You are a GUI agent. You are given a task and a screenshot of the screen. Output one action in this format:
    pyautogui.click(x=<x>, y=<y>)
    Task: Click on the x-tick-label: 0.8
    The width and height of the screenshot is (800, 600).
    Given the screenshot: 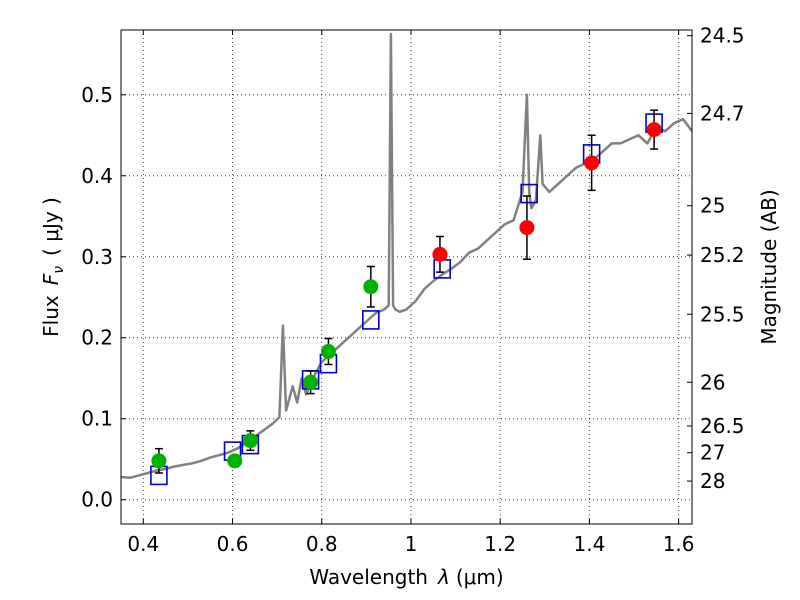 What is the action you would take?
    pyautogui.click(x=322, y=544)
    